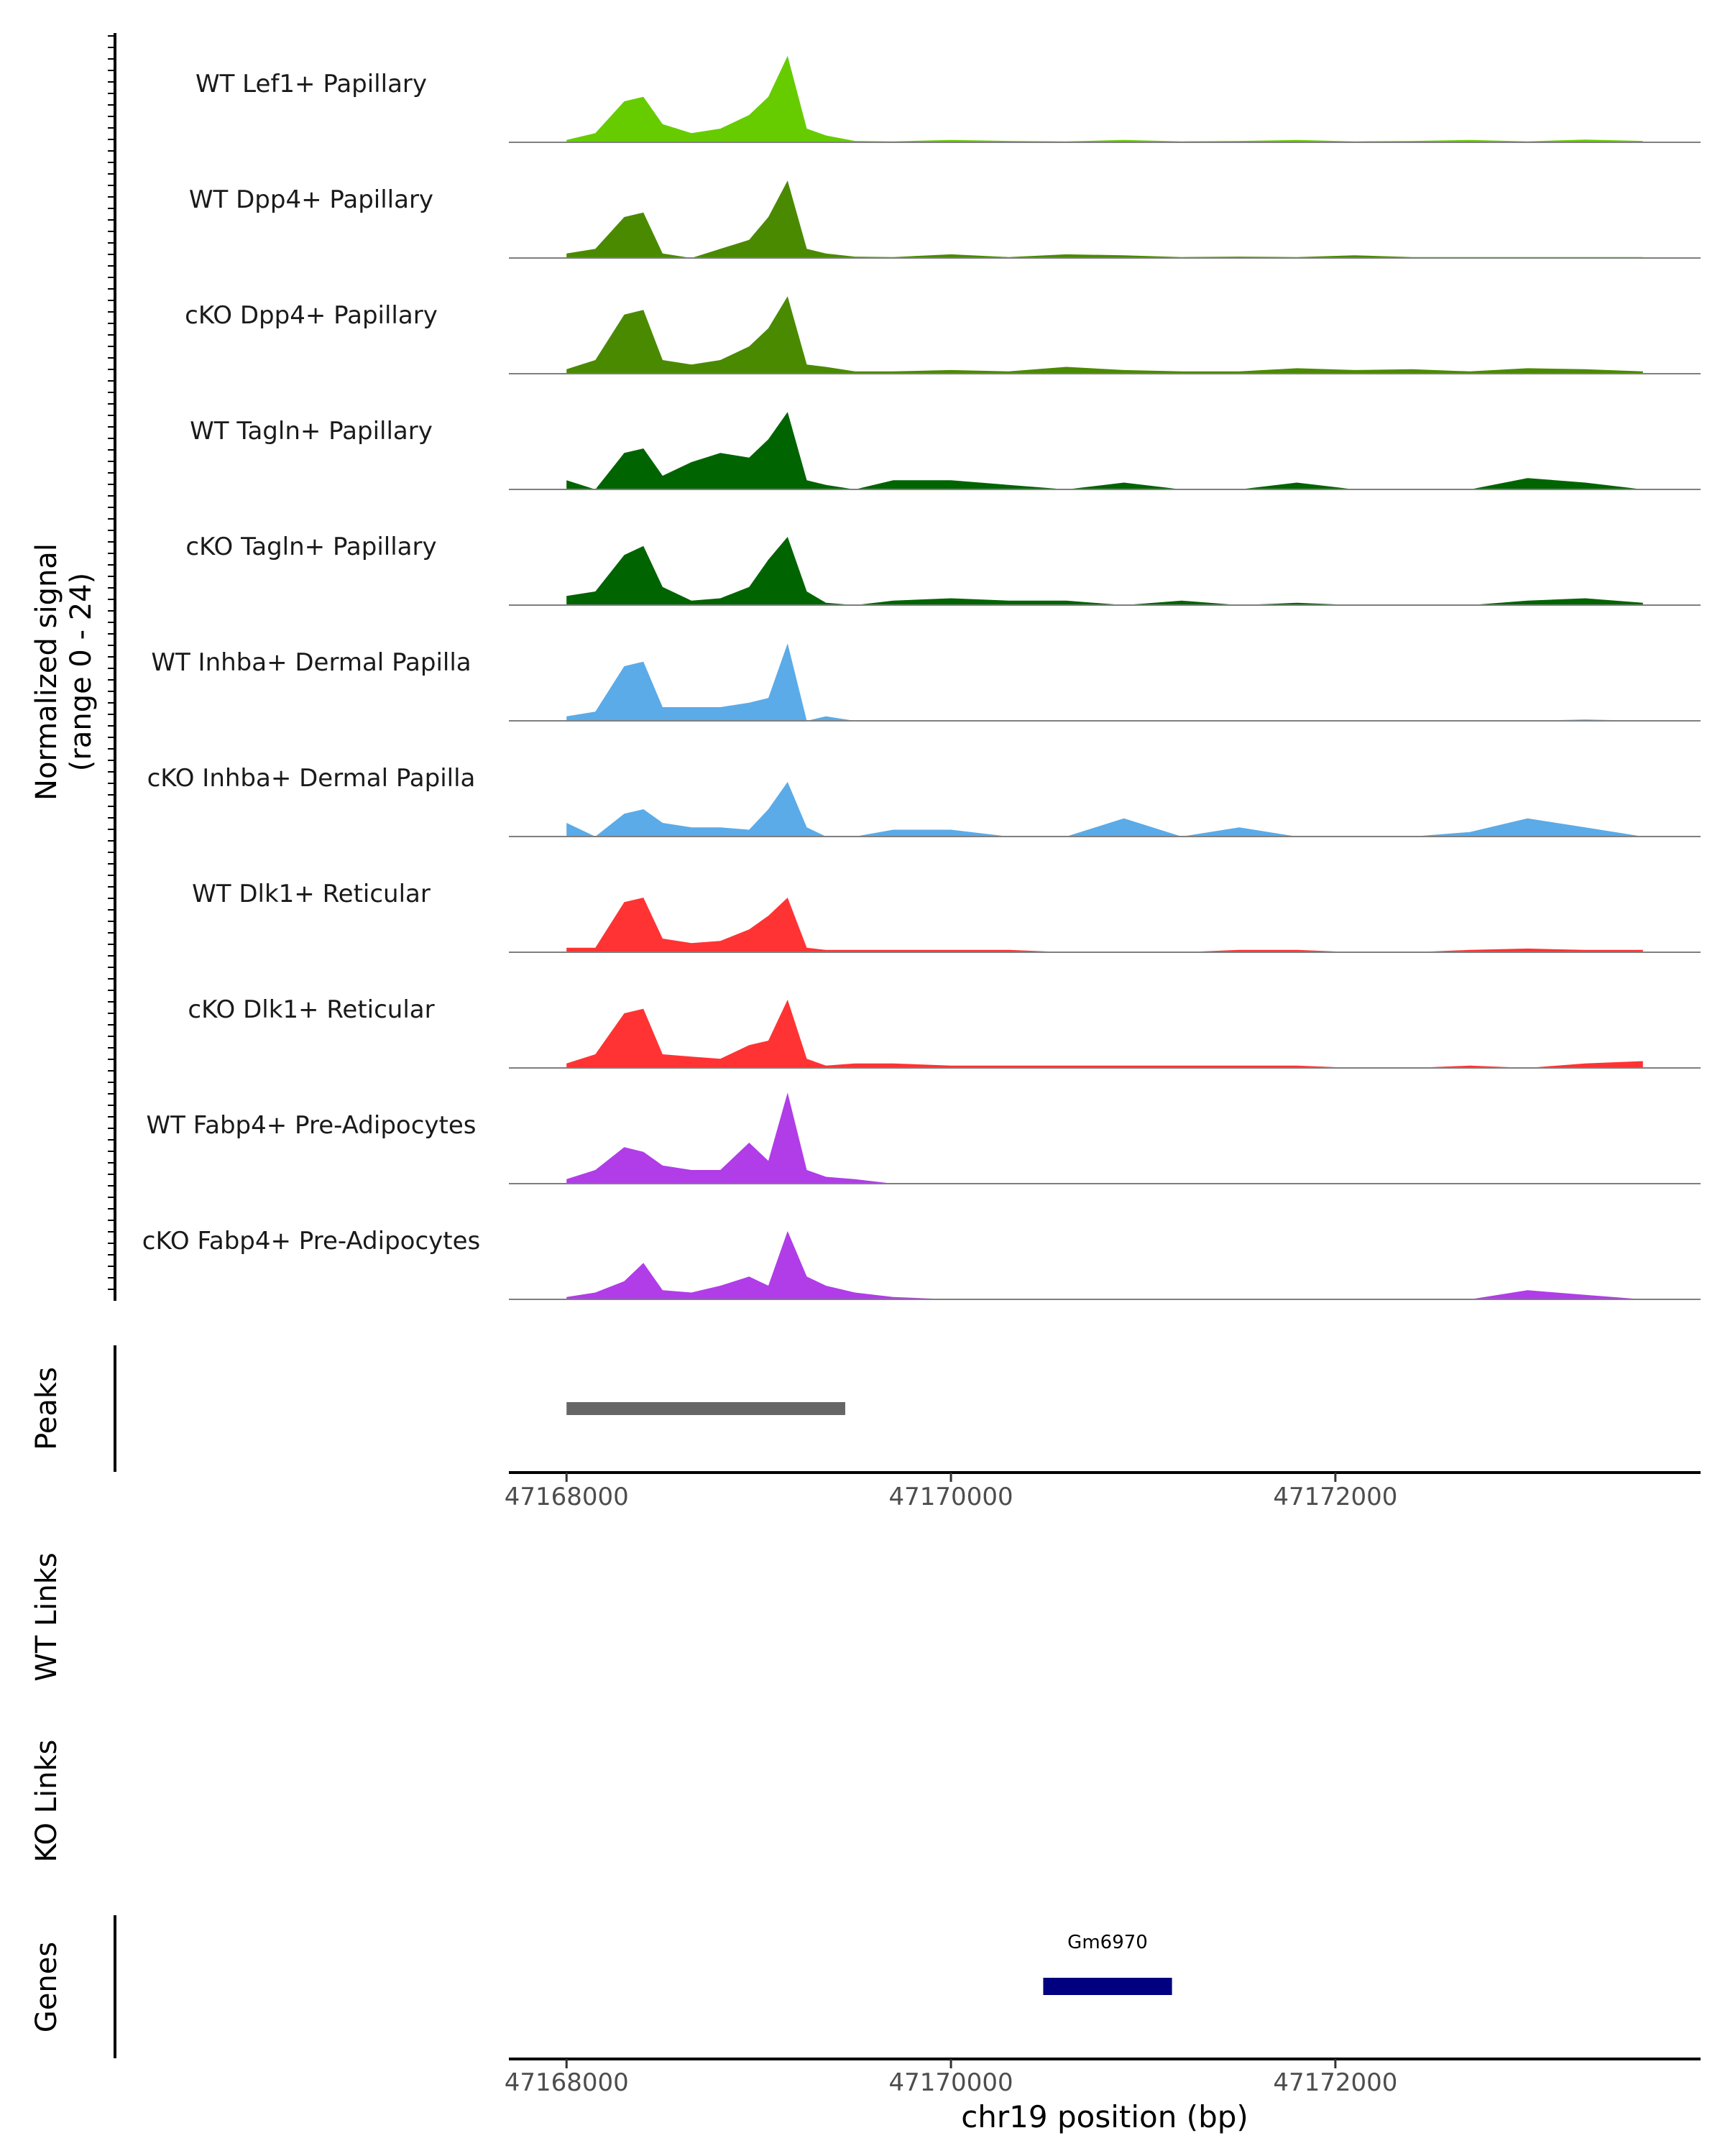  I want to click on peaks-panel: Peaks 47168000 47170000 47172000, so click(865, 1428).